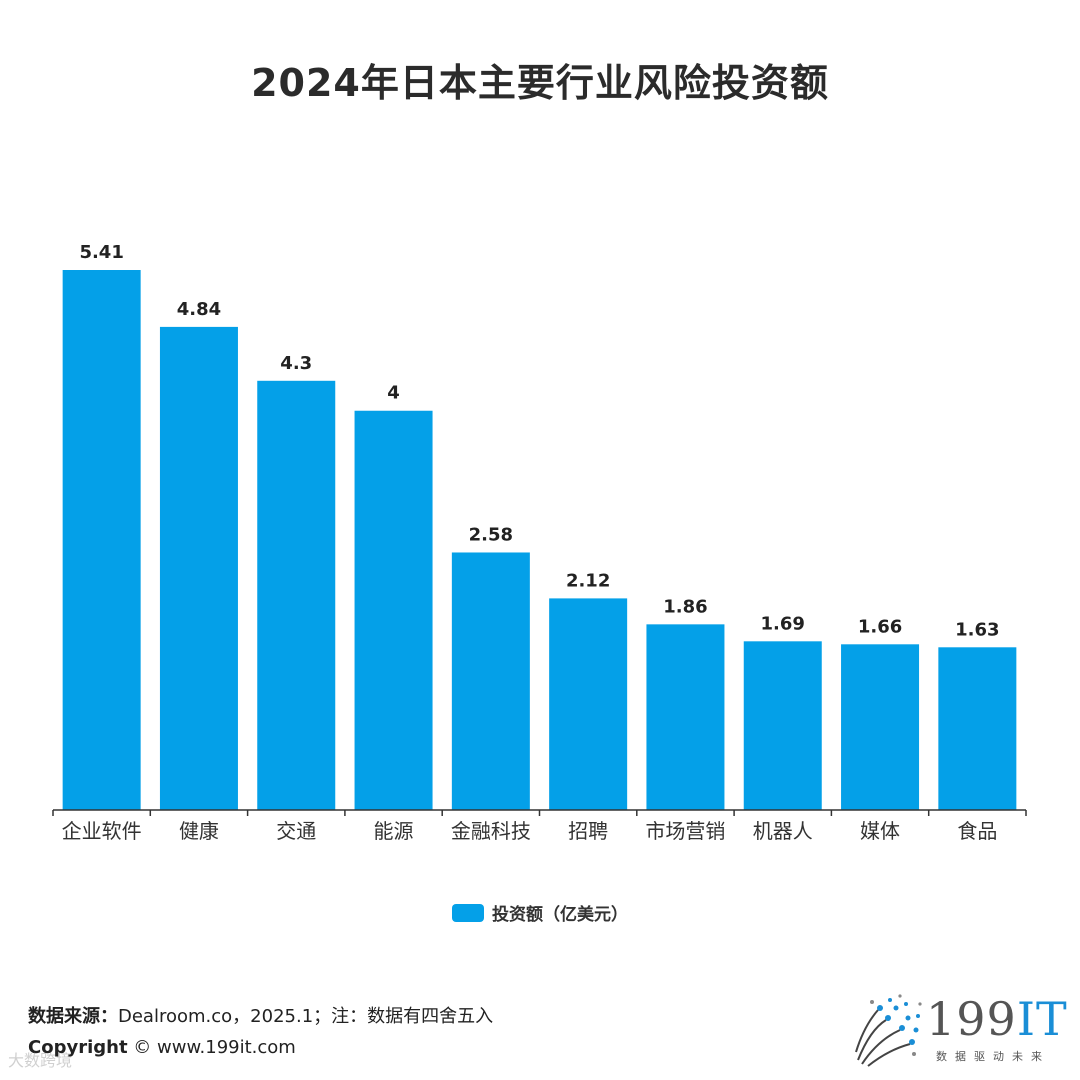 This screenshot has width=1080, height=1080. I want to click on x-tick-label: 健康, so click(199, 831).